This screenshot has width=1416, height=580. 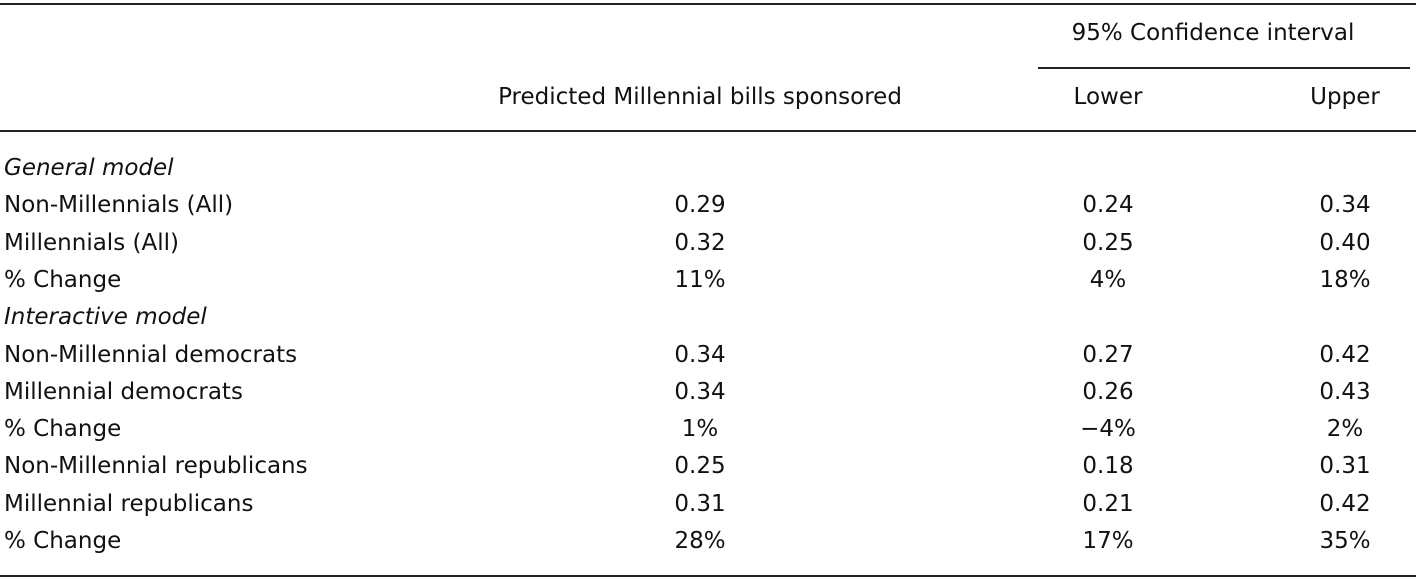 I want to click on cell-value: 0.29, so click(x=700, y=205).